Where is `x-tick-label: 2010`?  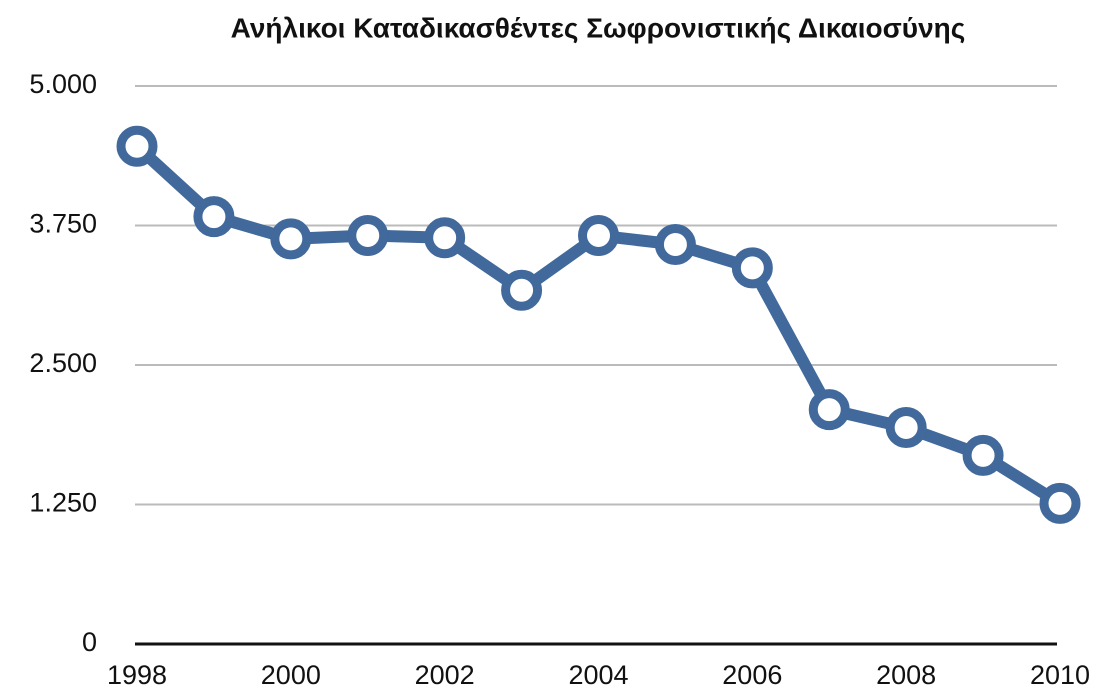
x-tick-label: 2010 is located at coordinates (1060, 675).